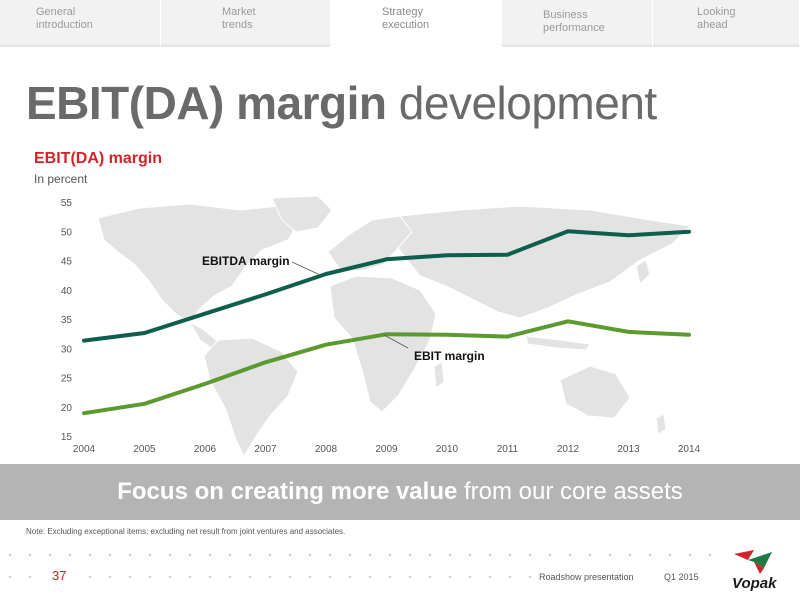  Describe the element at coordinates (508, 449) in the screenshot. I see `x-tick-label: 2011` at that location.